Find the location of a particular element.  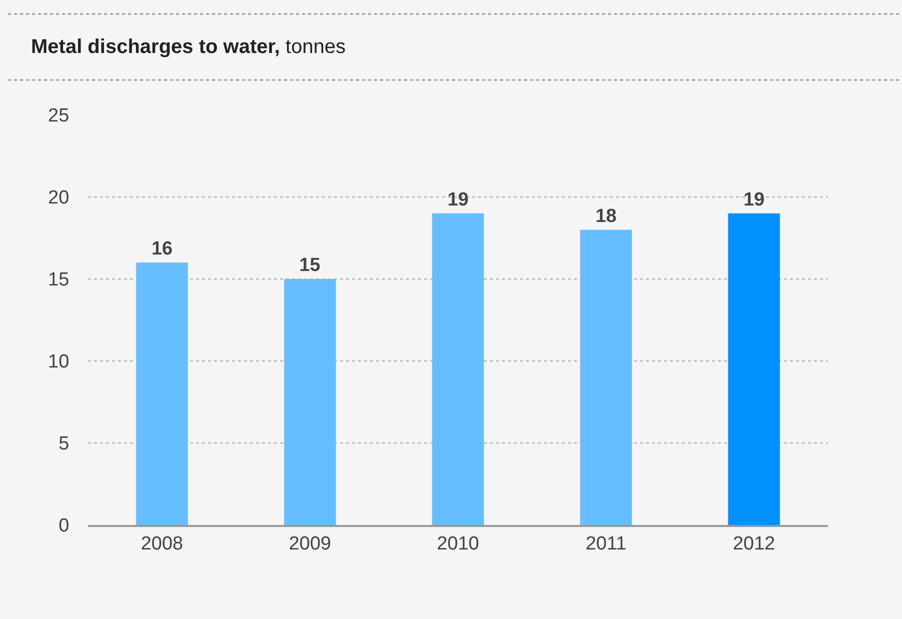

y-tick-label: 15 is located at coordinates (59, 280).